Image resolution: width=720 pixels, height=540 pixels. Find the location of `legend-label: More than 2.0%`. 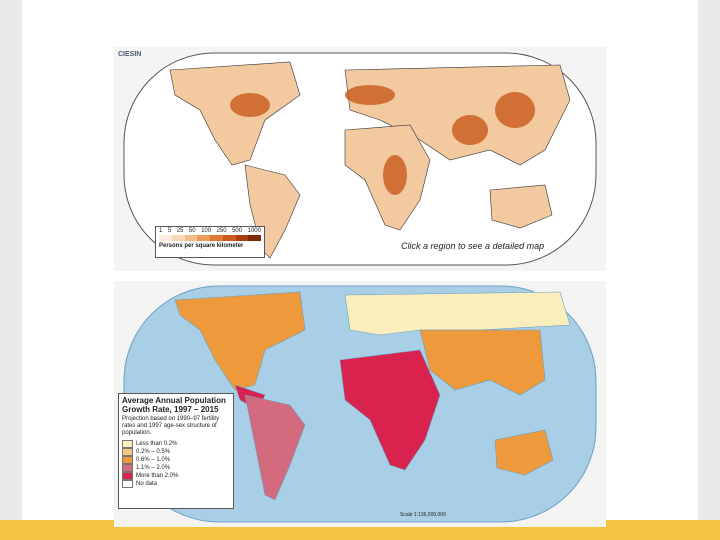

legend-label: More than 2.0% is located at coordinates (157, 476).